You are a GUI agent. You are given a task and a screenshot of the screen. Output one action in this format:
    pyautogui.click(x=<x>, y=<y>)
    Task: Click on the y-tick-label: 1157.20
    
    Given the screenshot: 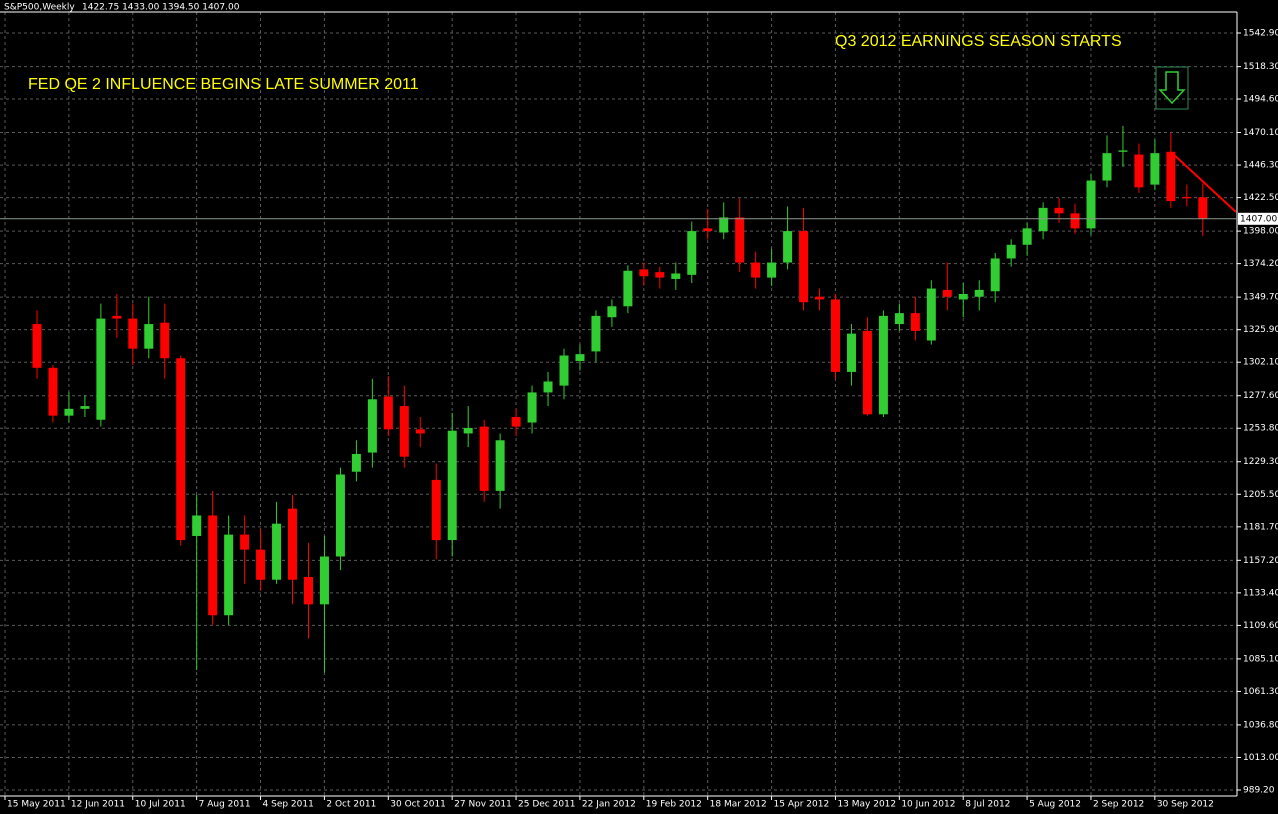 What is the action you would take?
    pyautogui.click(x=1260, y=561)
    